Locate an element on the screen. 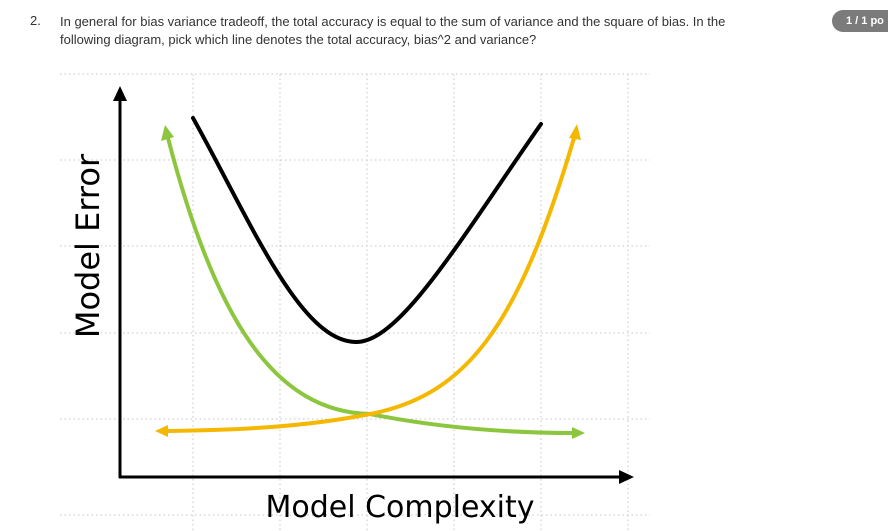 The height and width of the screenshot is (531, 888). points-badge: 1 / 1 po is located at coordinates (860, 21).